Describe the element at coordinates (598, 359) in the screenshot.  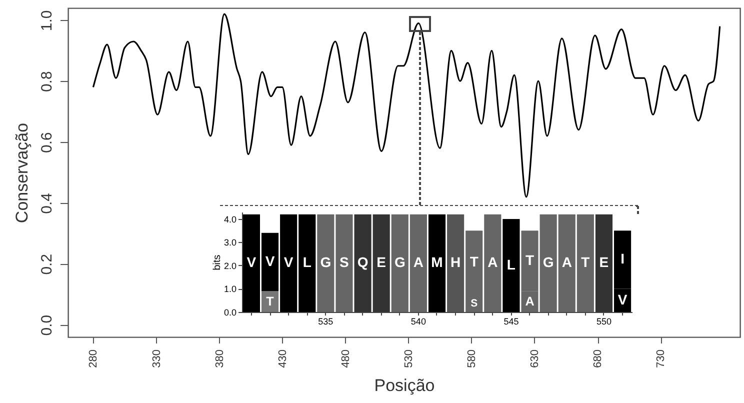
I see `x-tick-label: 680` at that location.